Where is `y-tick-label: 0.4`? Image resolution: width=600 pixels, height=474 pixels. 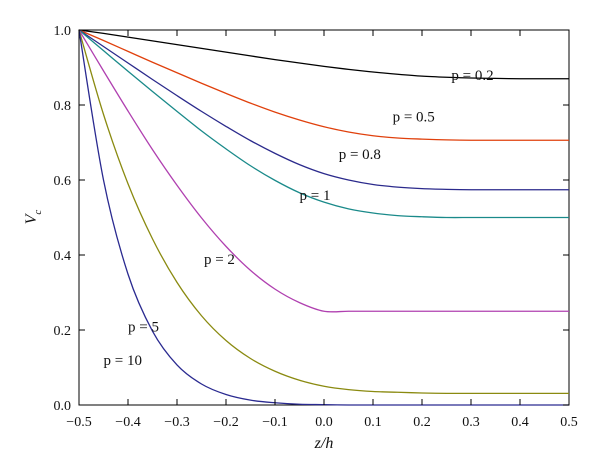
y-tick-label: 0.4 is located at coordinates (63, 256).